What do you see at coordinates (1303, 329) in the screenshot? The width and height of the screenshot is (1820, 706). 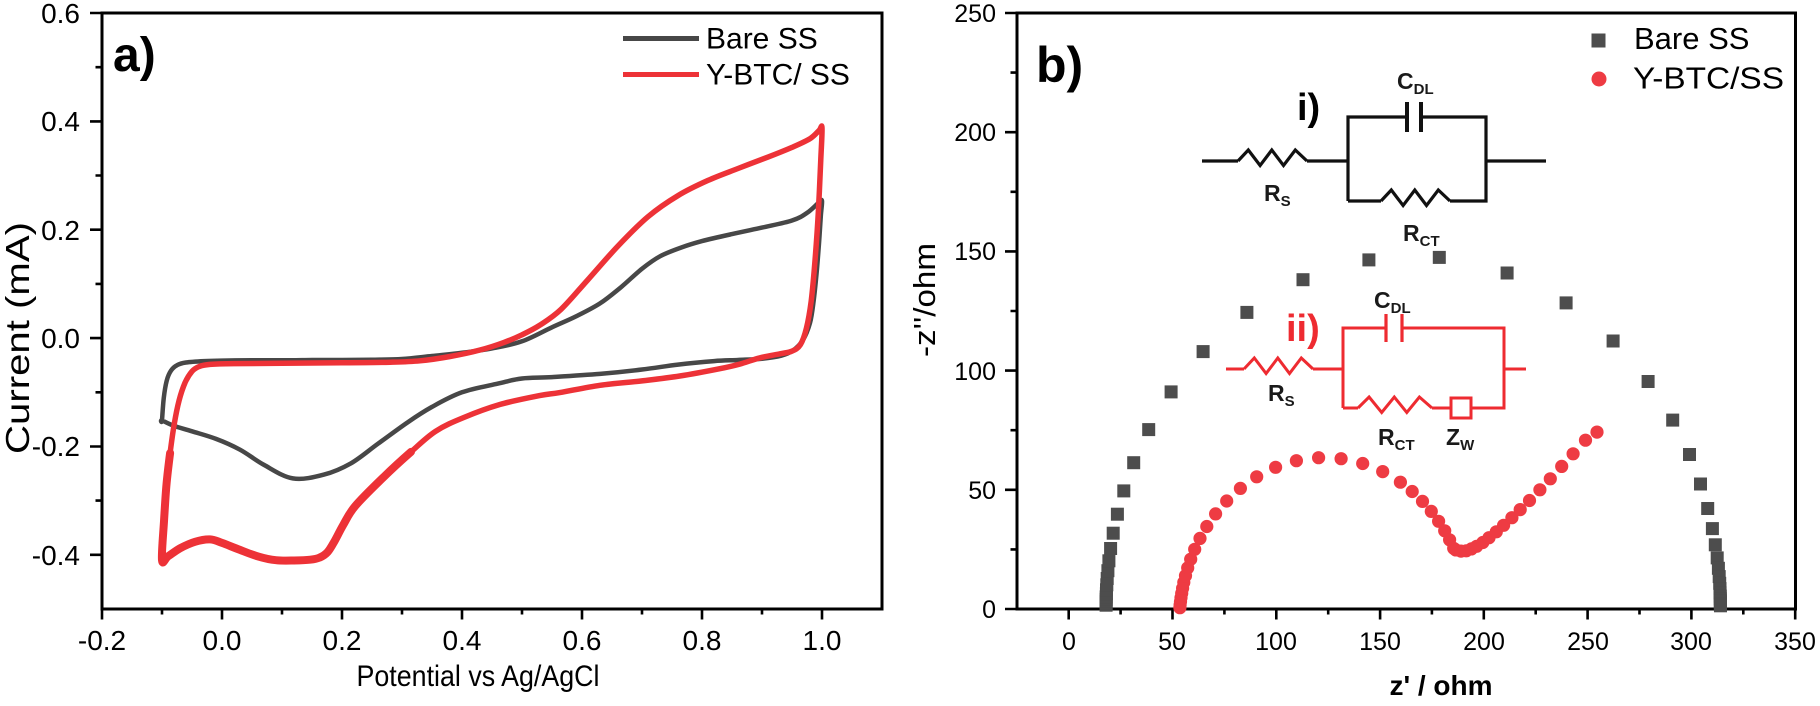 I see `svg-text: ii)` at bounding box center [1303, 329].